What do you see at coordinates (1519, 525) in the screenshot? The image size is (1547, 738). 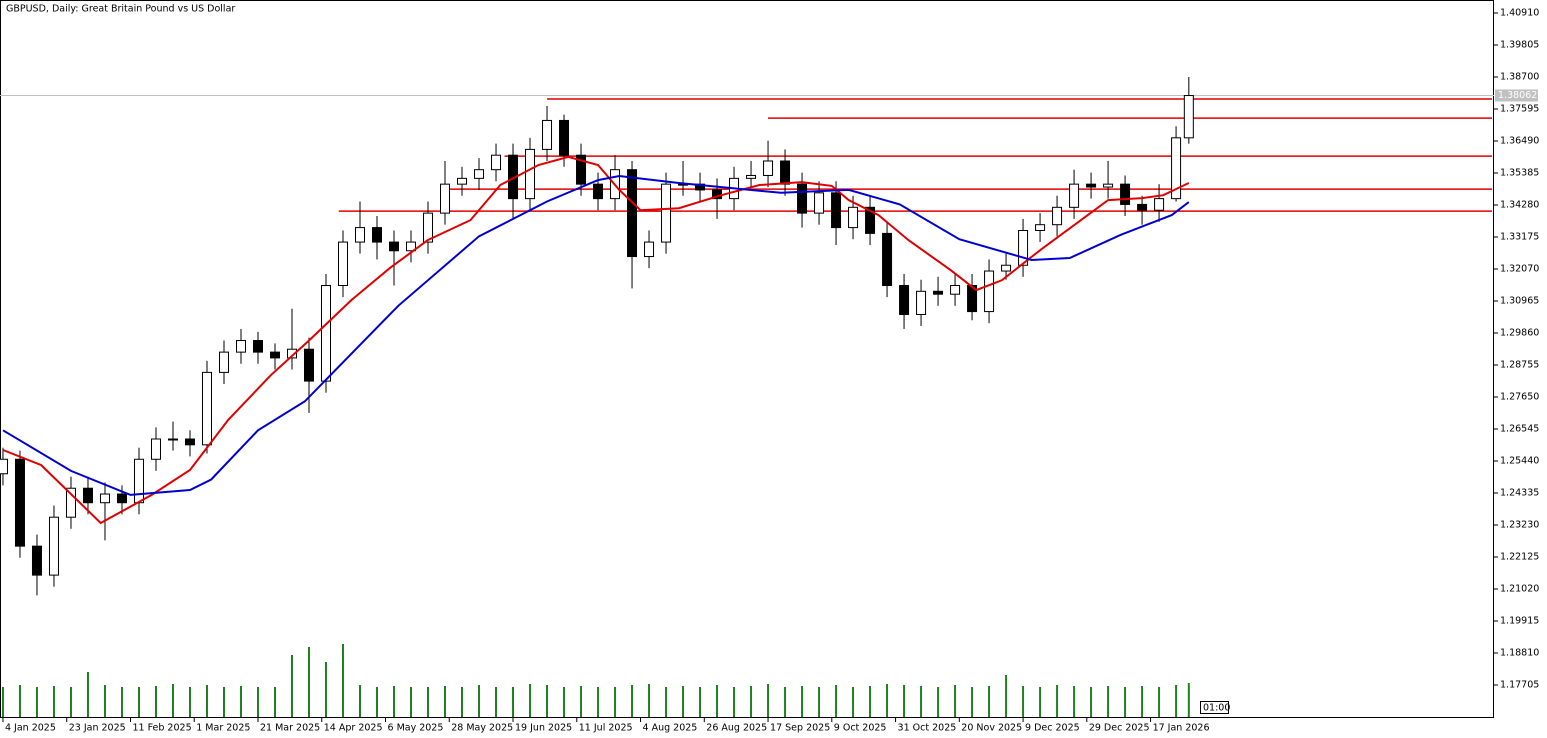 I see `y-tick-label: 1.23230` at bounding box center [1519, 525].